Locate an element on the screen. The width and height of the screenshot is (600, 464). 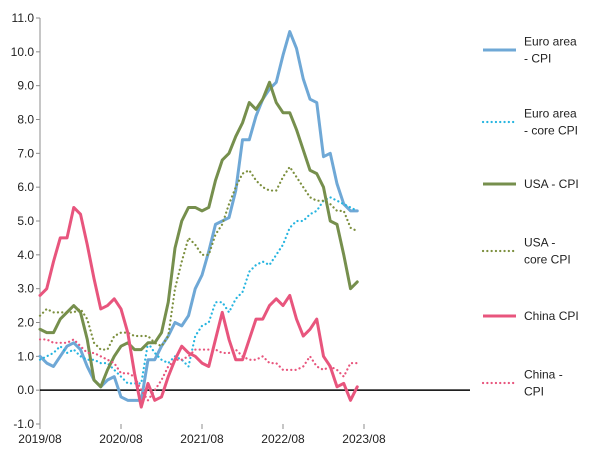
x-tick-label: 2019/08 is located at coordinates (40, 439).